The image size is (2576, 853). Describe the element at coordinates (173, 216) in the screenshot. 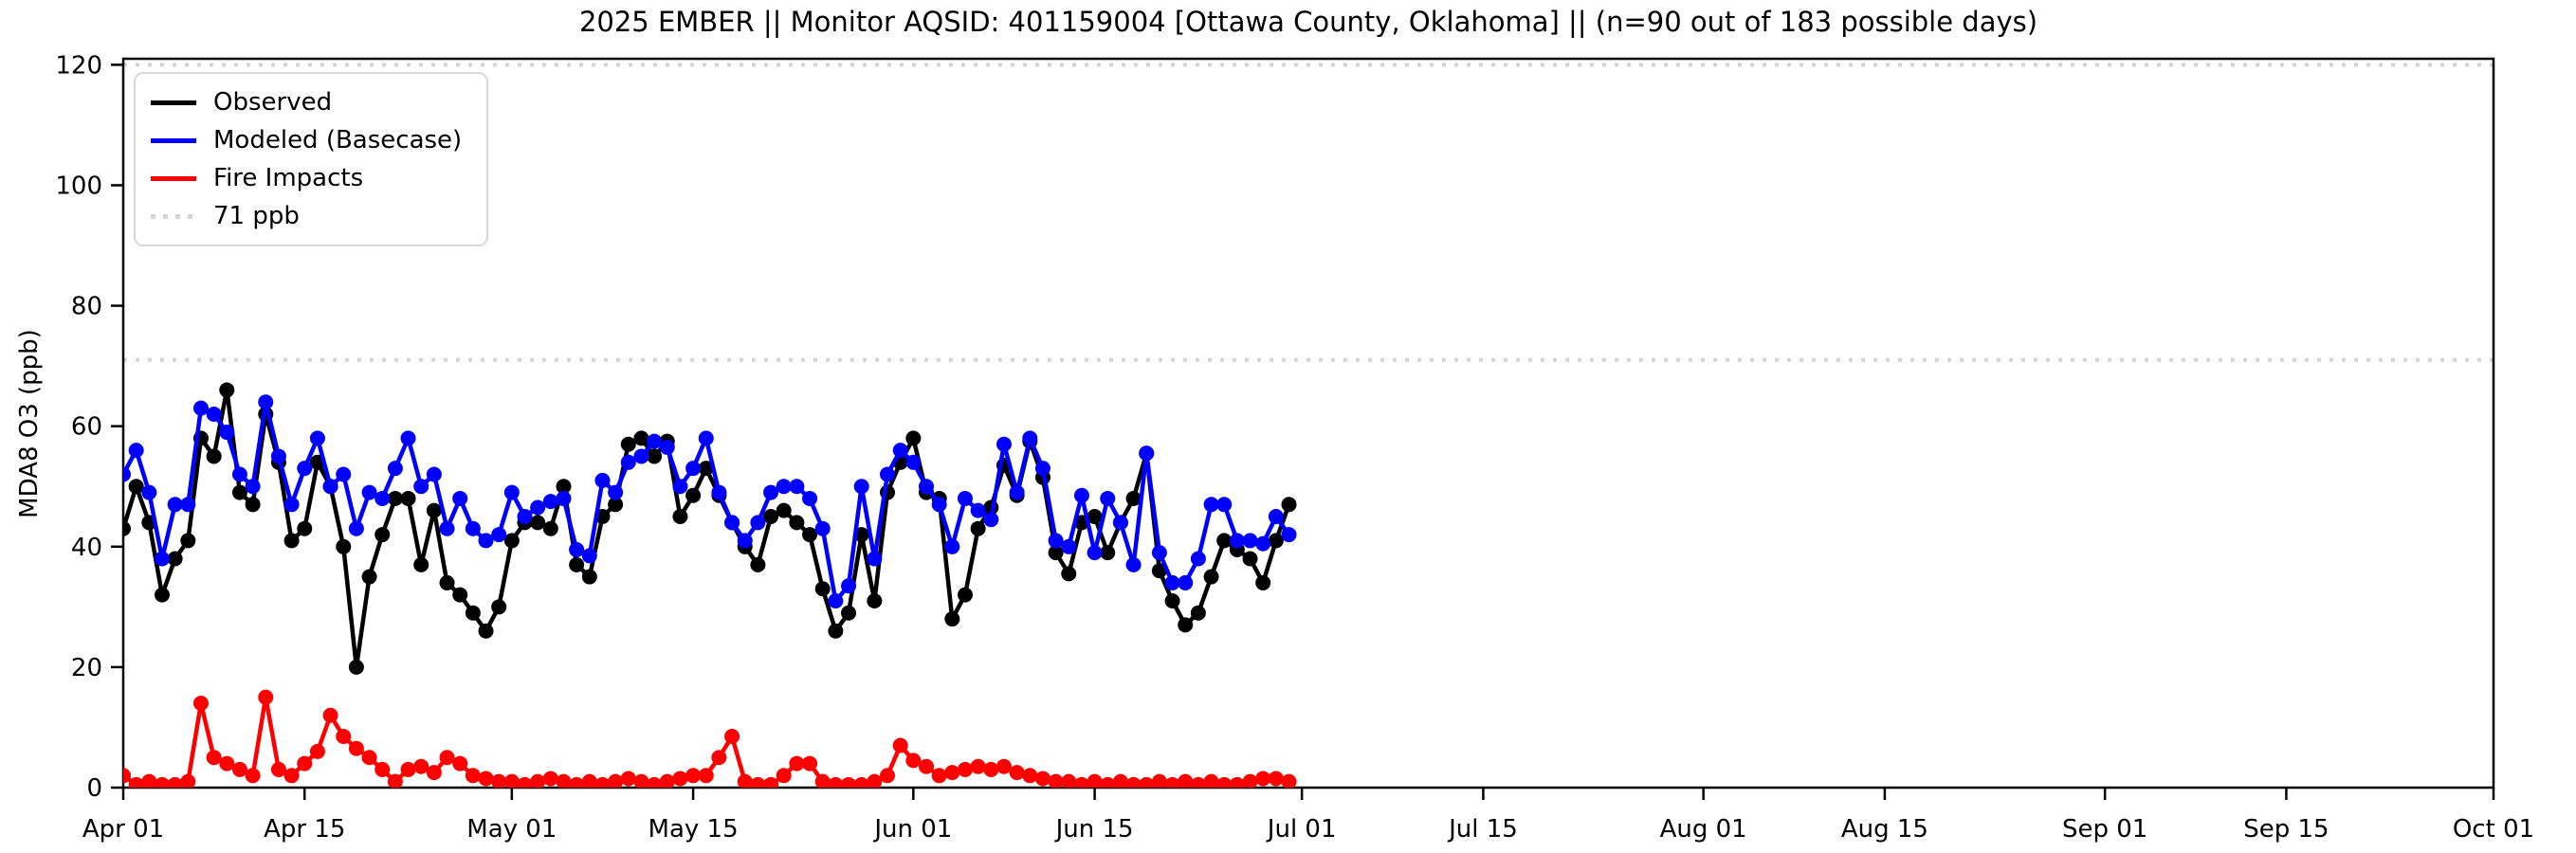

I see `threshold-line-swatch` at that location.